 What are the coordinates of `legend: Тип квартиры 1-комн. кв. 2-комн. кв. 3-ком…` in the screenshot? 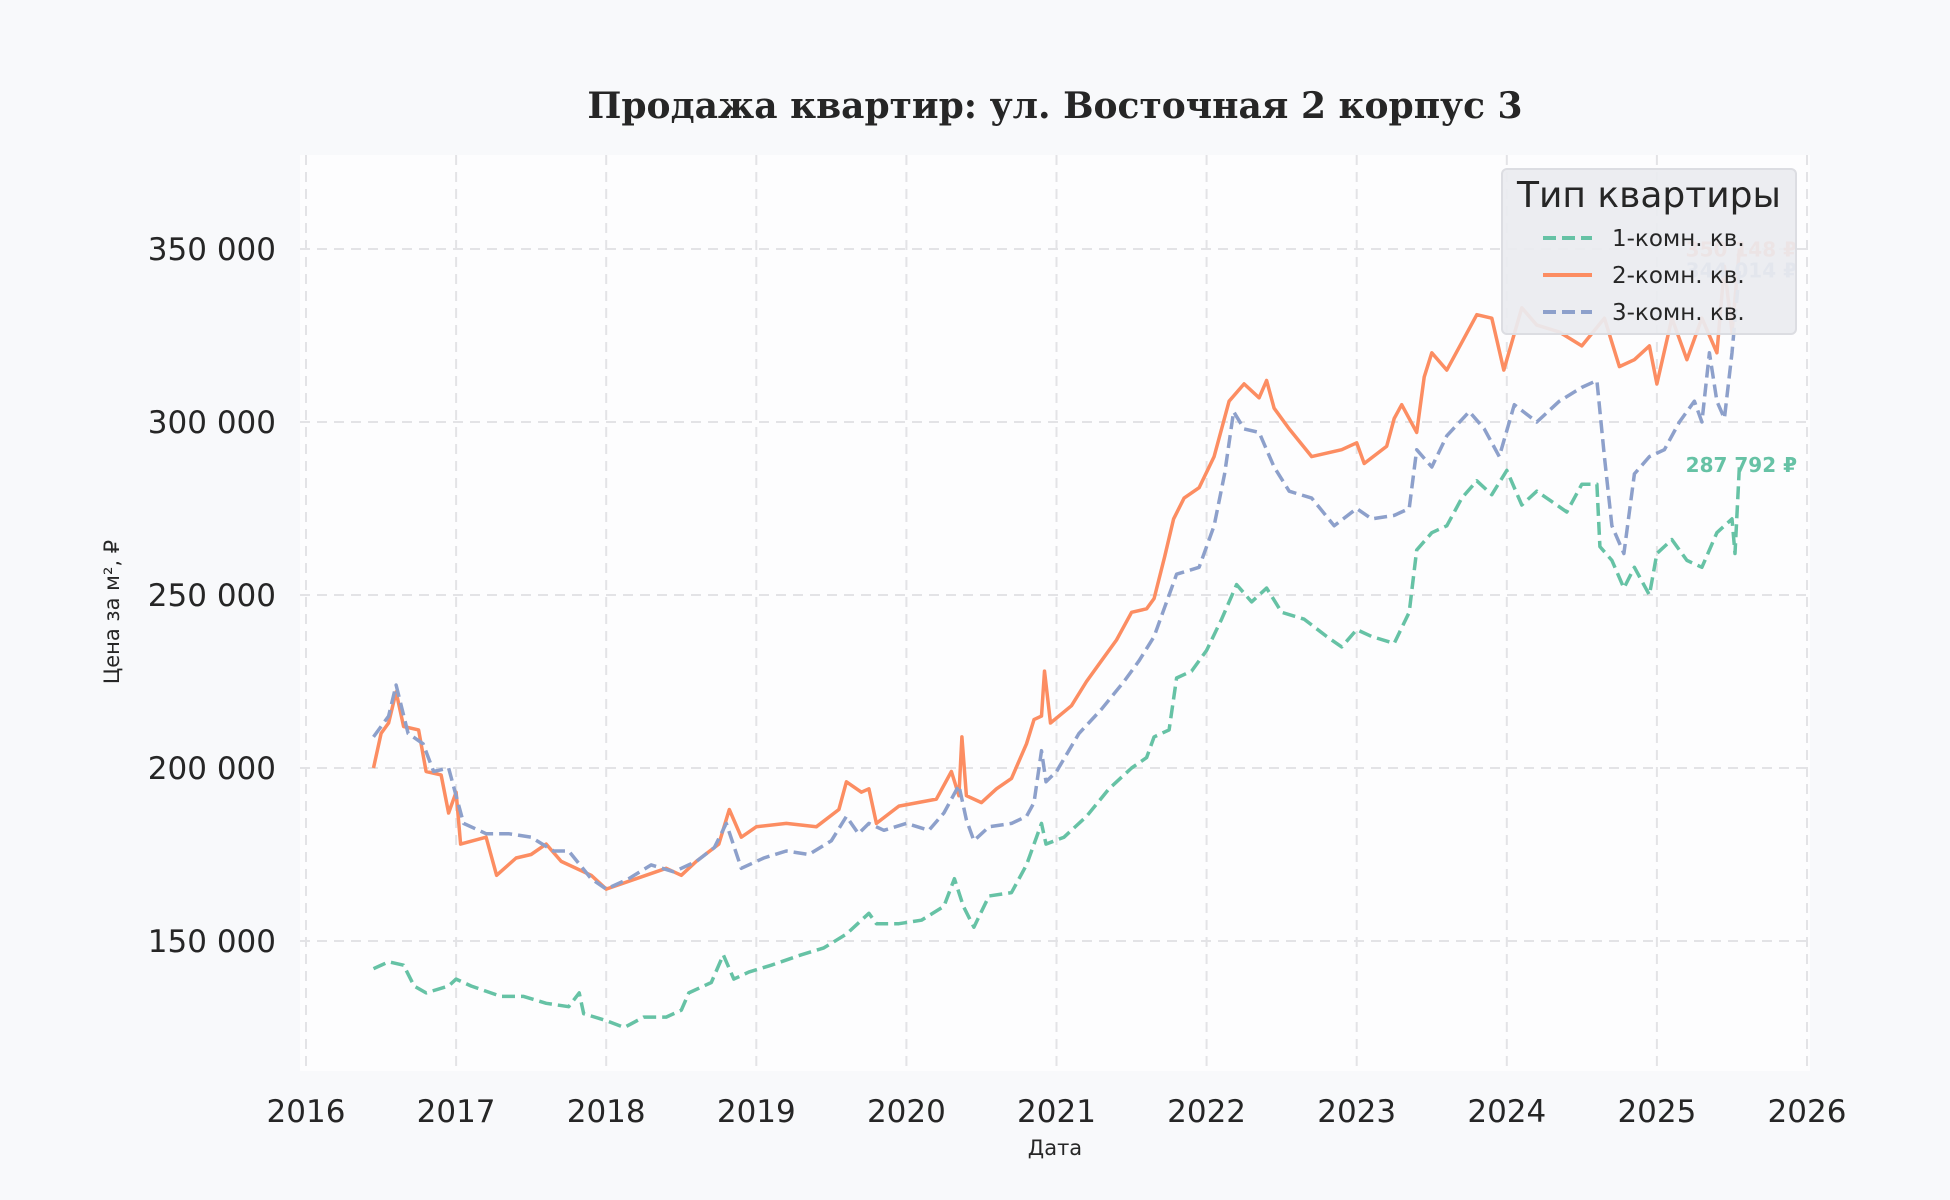 It's located at (1649, 251).